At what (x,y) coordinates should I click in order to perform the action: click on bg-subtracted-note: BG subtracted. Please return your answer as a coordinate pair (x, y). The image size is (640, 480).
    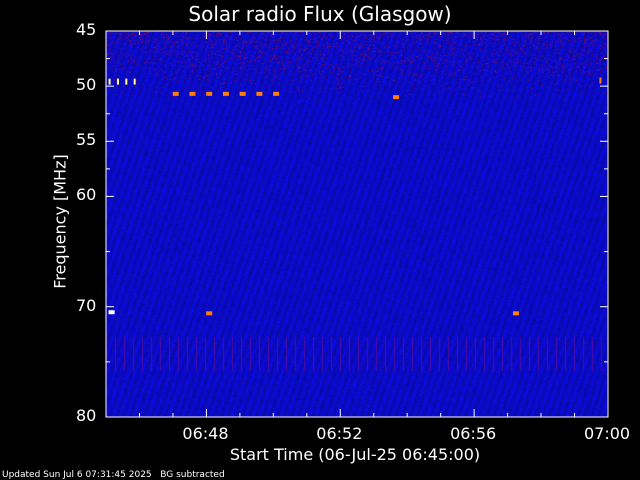
    Looking at the image, I should click on (192, 475).